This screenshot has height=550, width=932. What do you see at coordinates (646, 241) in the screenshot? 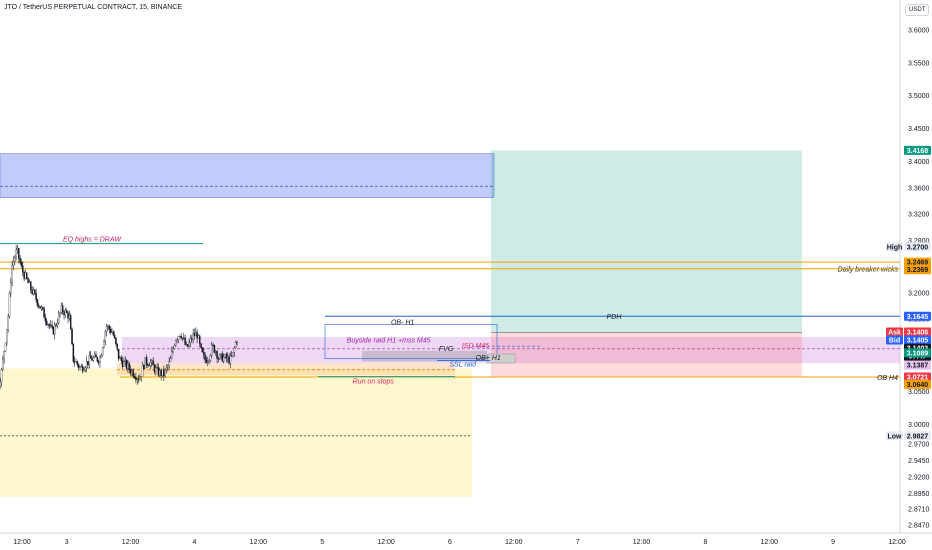
I see `position-target-zone` at bounding box center [646, 241].